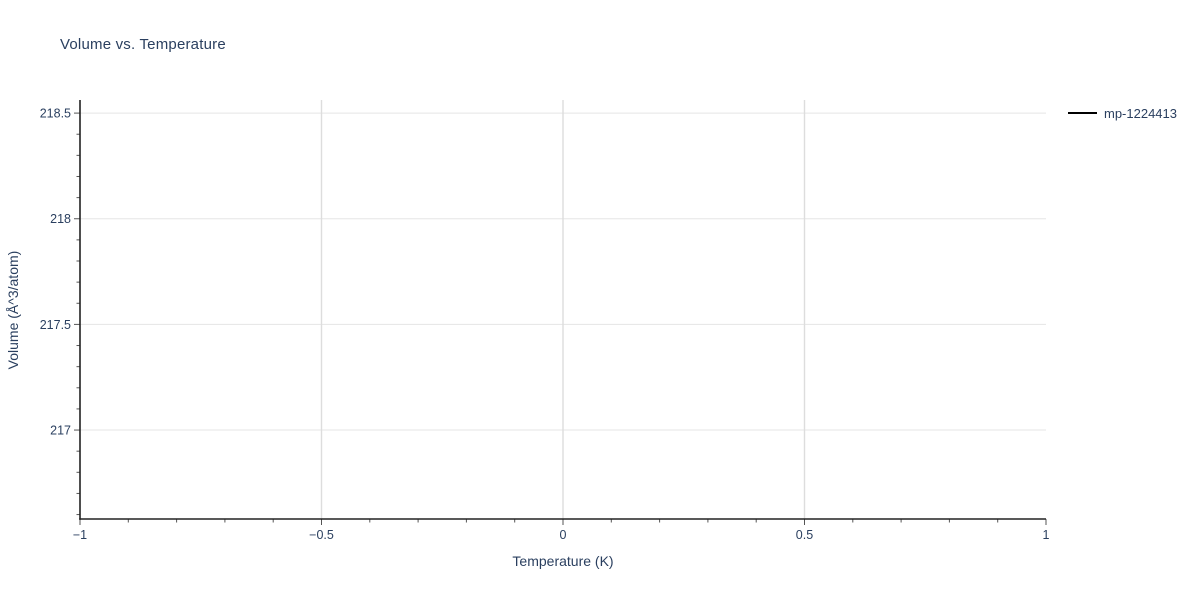  I want to click on x-tick-label: 0, so click(563, 535).